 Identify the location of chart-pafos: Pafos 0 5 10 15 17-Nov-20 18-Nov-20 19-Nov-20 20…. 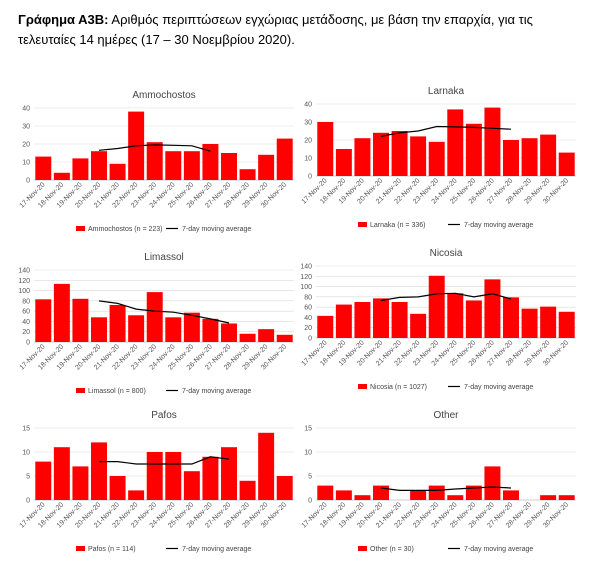
(153, 480).